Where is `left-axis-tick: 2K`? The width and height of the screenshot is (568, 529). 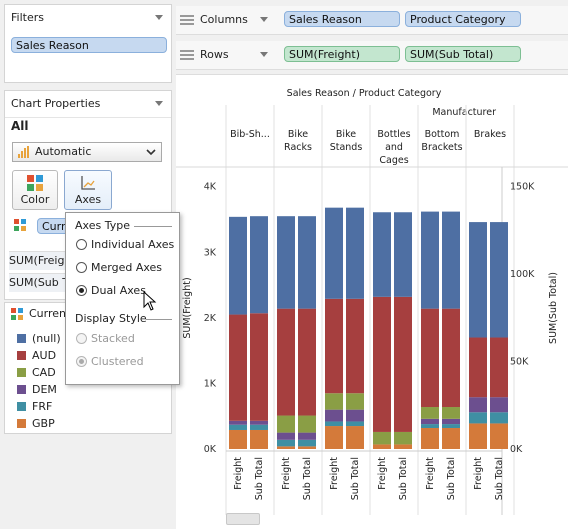 left-axis-tick: 2K is located at coordinates (210, 318).